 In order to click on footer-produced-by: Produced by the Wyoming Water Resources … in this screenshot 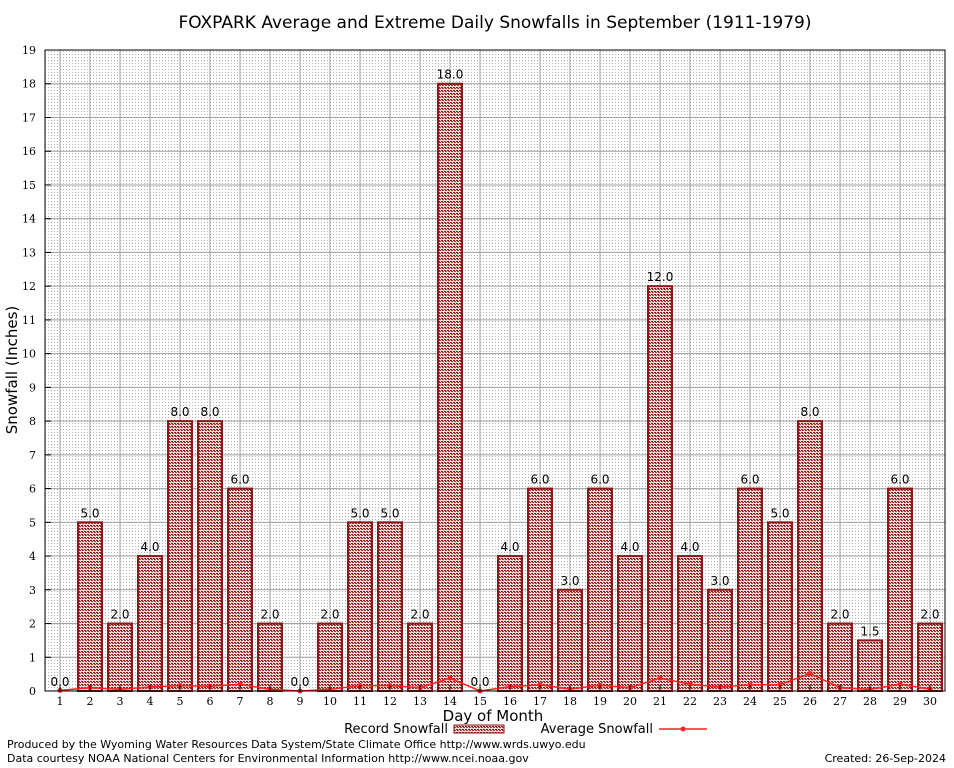, I will do `click(296, 744)`.